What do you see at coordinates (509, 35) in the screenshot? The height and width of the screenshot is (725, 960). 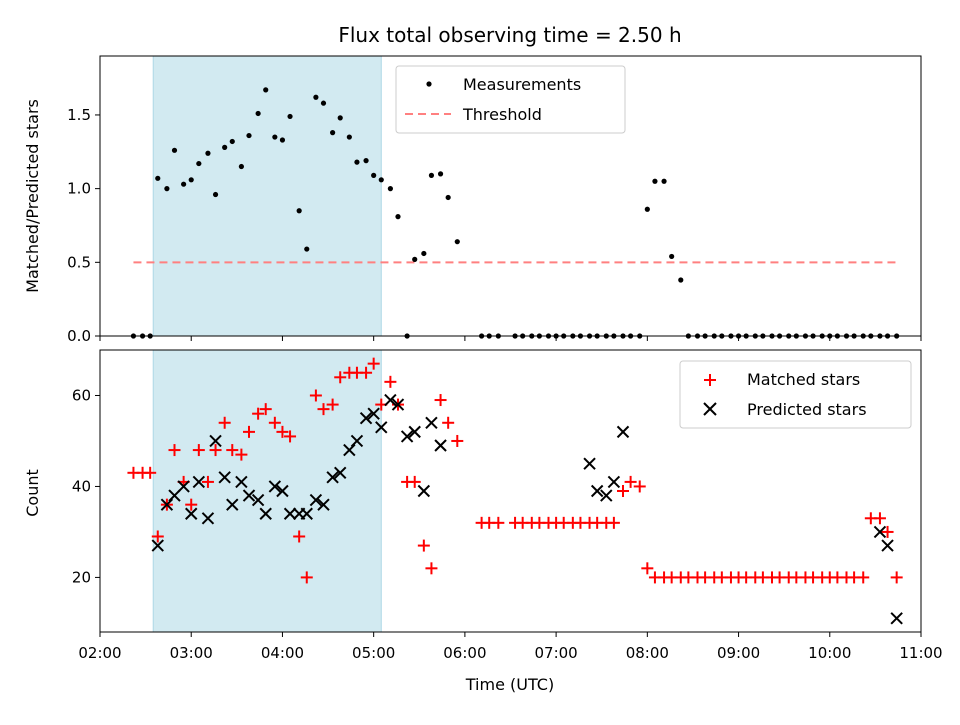 I see `chart-title: Flux total observing time = 2.50 h` at bounding box center [509, 35].